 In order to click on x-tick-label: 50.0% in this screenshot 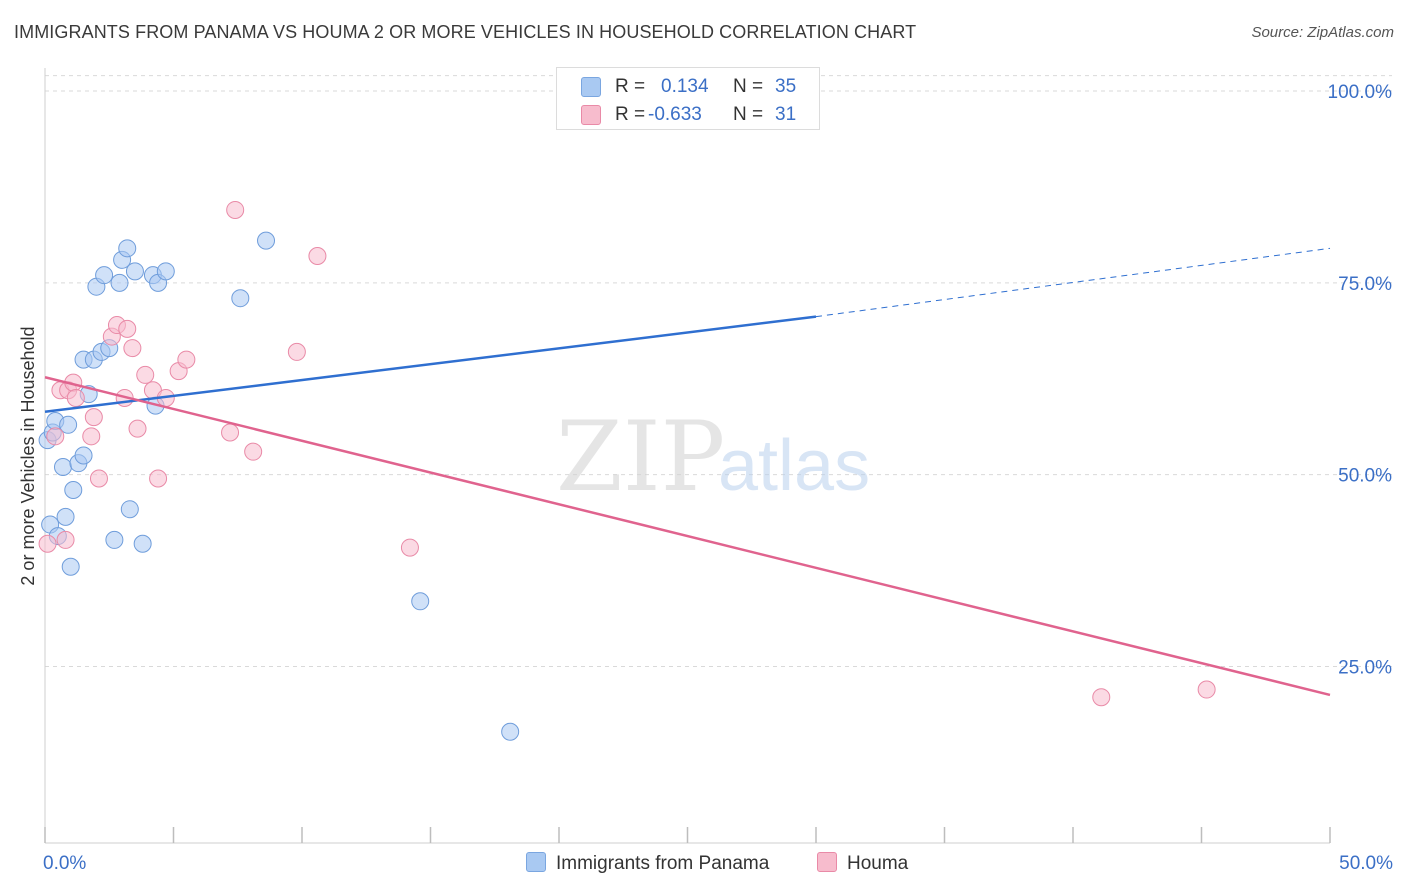, I will do `click(1366, 863)`.